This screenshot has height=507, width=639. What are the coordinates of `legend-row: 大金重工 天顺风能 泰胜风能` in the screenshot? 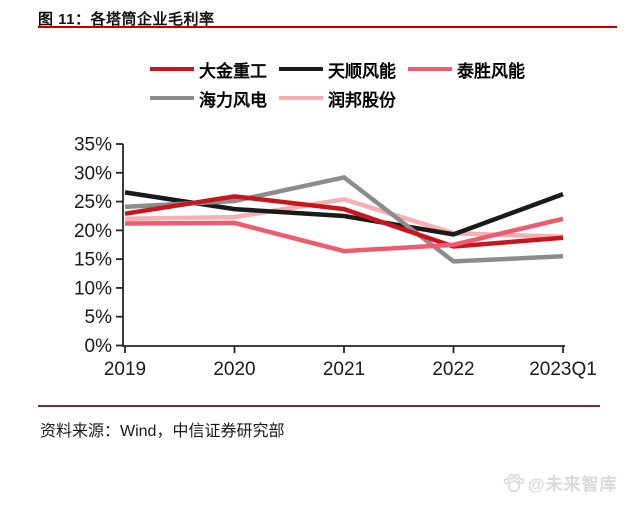 It's located at (337, 70).